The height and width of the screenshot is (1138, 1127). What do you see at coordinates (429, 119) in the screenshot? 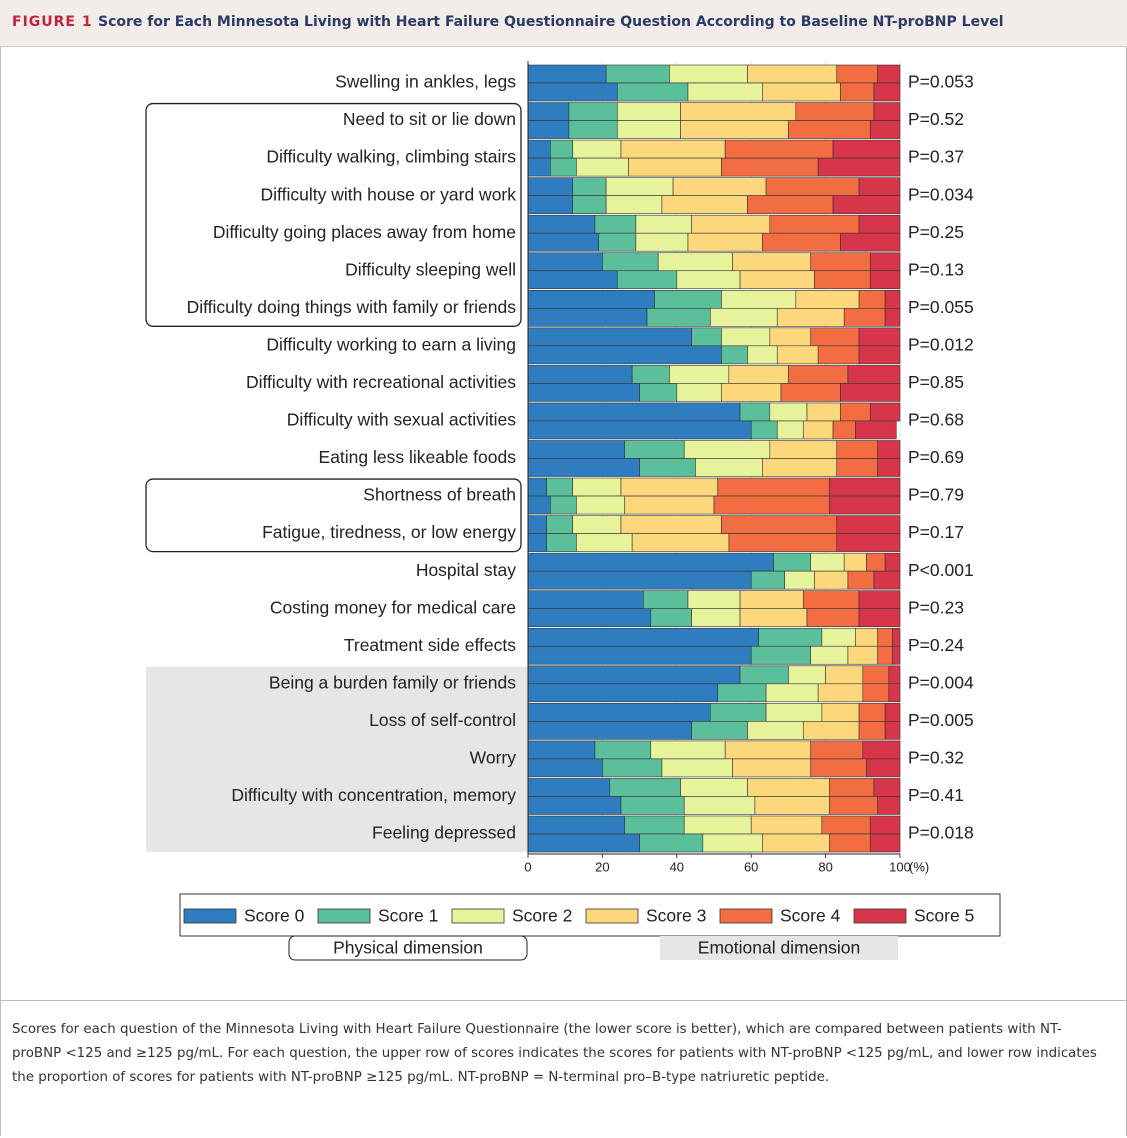
I see `question-label: Need to sit or lie down` at bounding box center [429, 119].